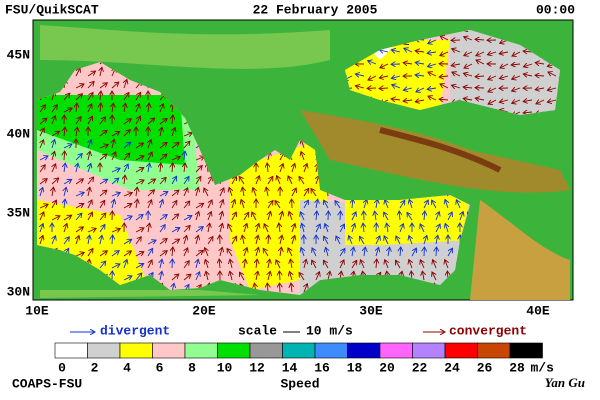  Describe the element at coordinates (543, 367) in the screenshot. I see `colorbar-unit: m/s` at that location.